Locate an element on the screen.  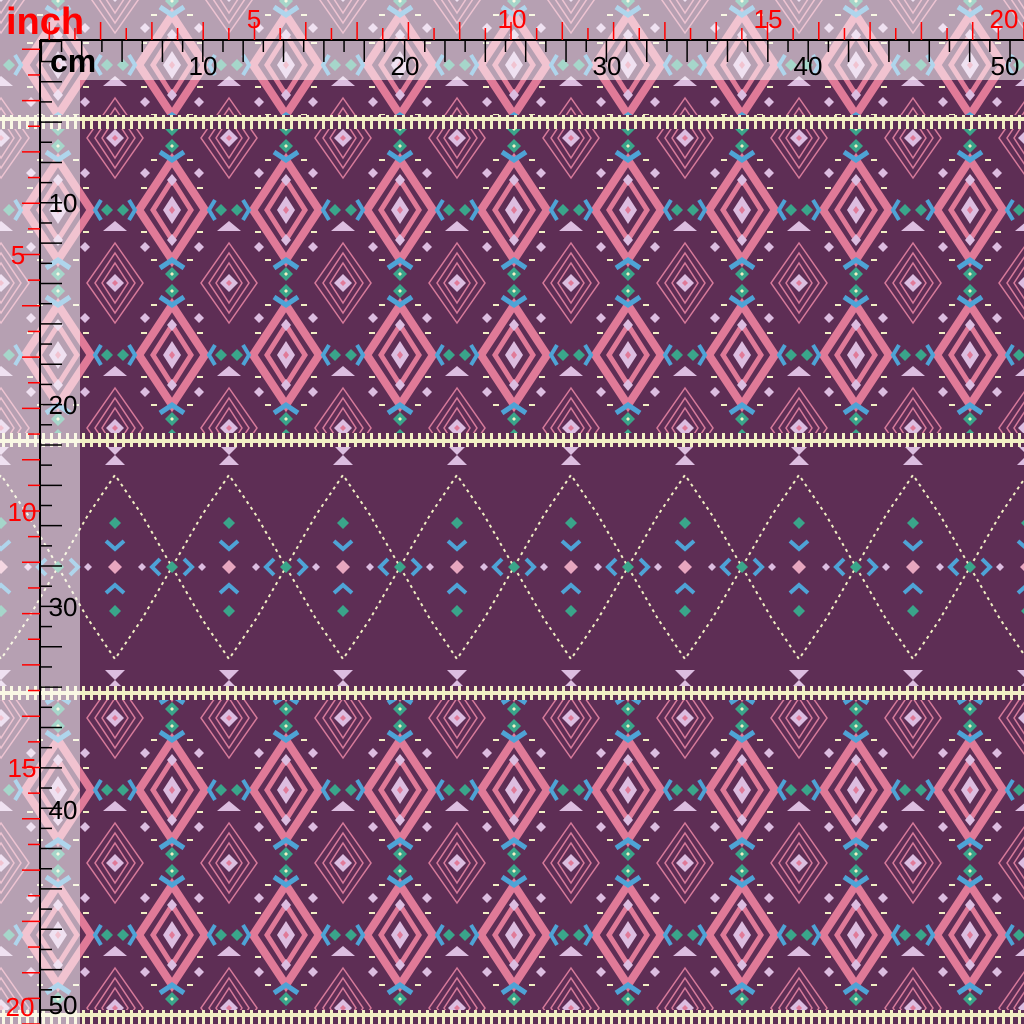
left-cm-labels: 10 20 30 40 50 is located at coordinates (63, 604).